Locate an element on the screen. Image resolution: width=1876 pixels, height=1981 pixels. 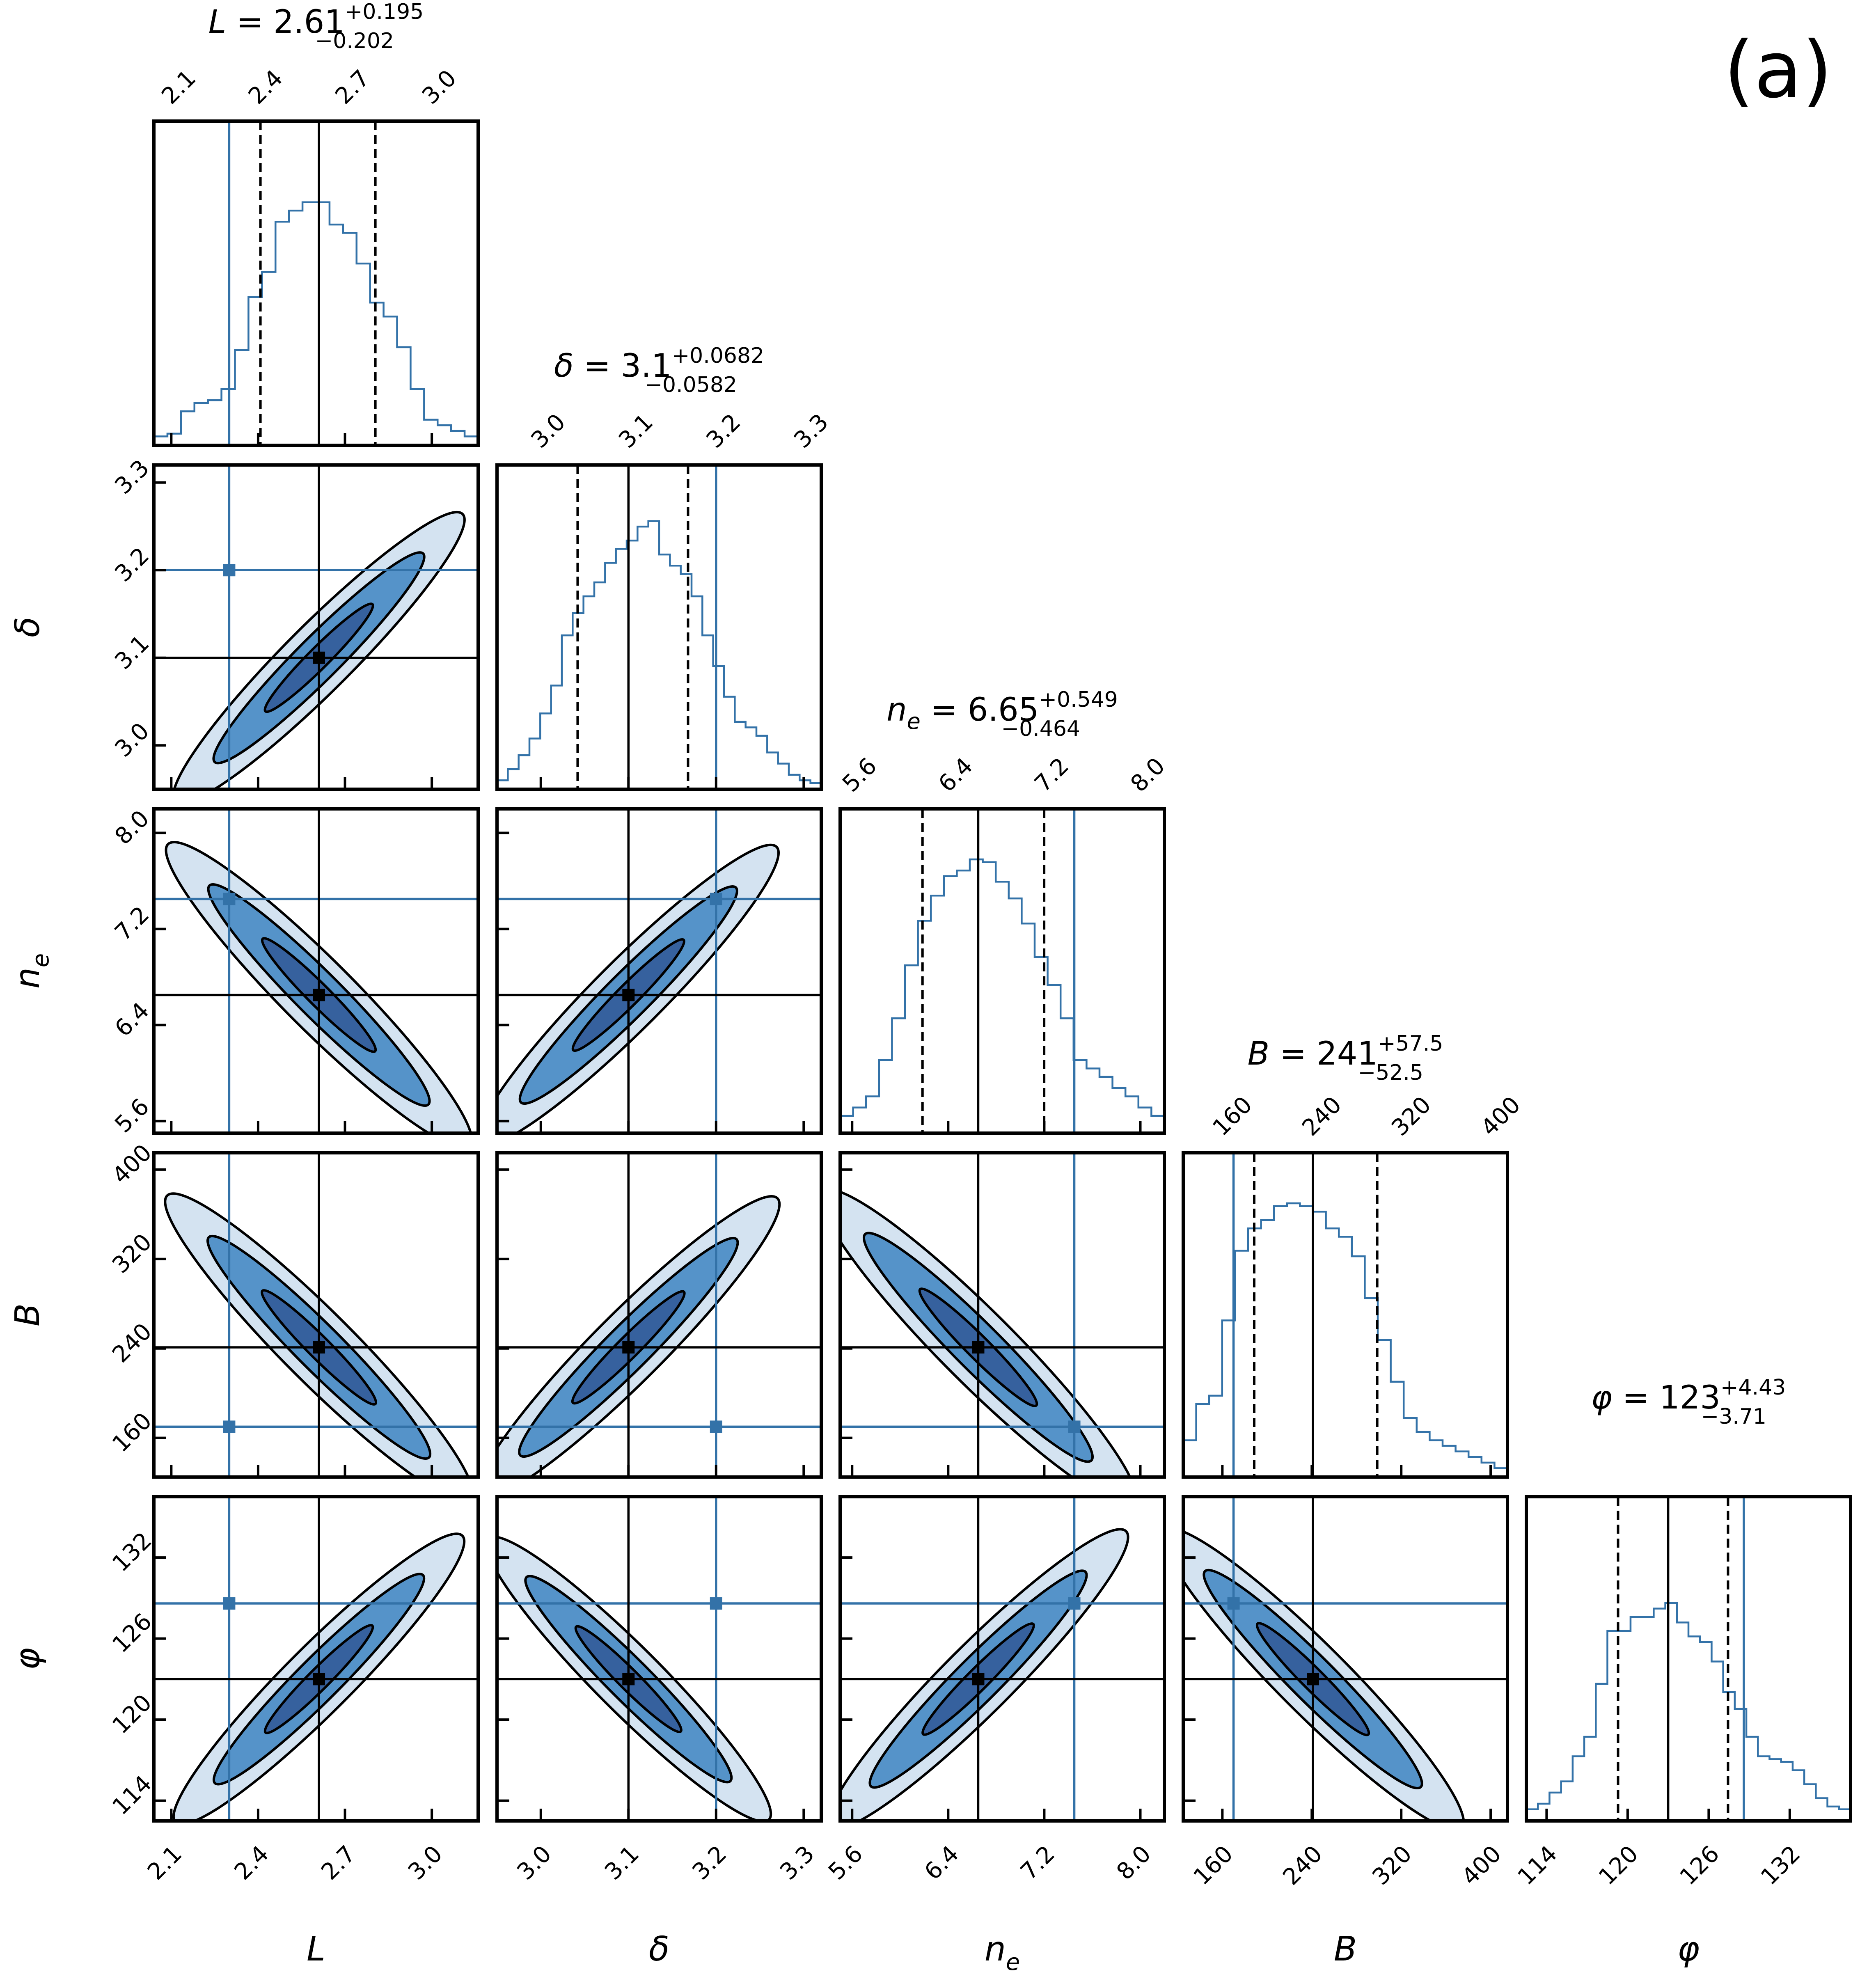
contour-panel-delta-phi: 3.0 3.1 3.2 3.3 δ is located at coordinates (659, 1732).